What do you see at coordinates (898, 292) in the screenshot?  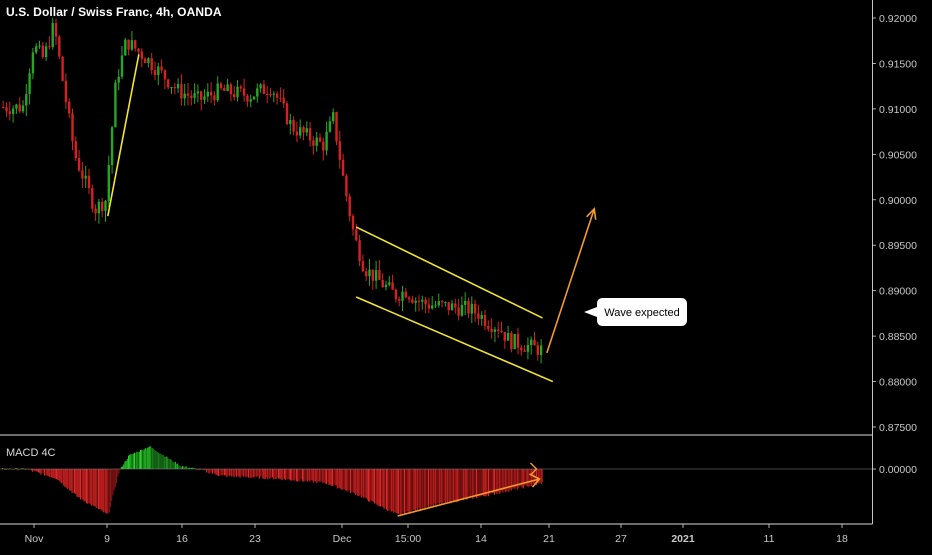 I see `price-tick-label: 0.89000` at bounding box center [898, 292].